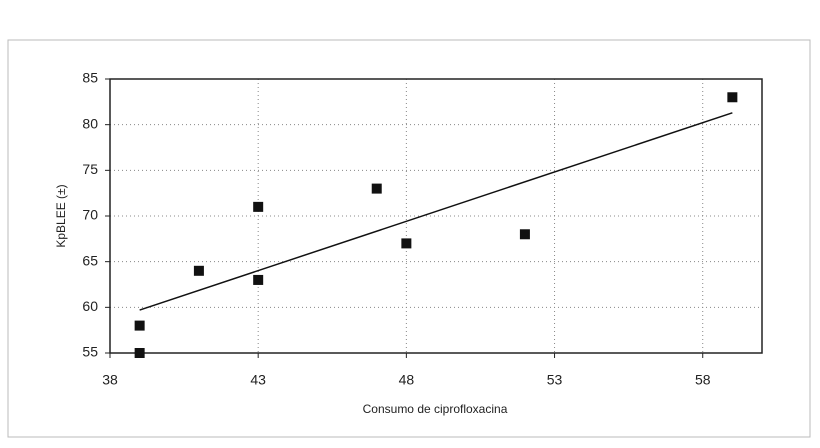  I want to click on y-tick-label: 55, so click(90, 352).